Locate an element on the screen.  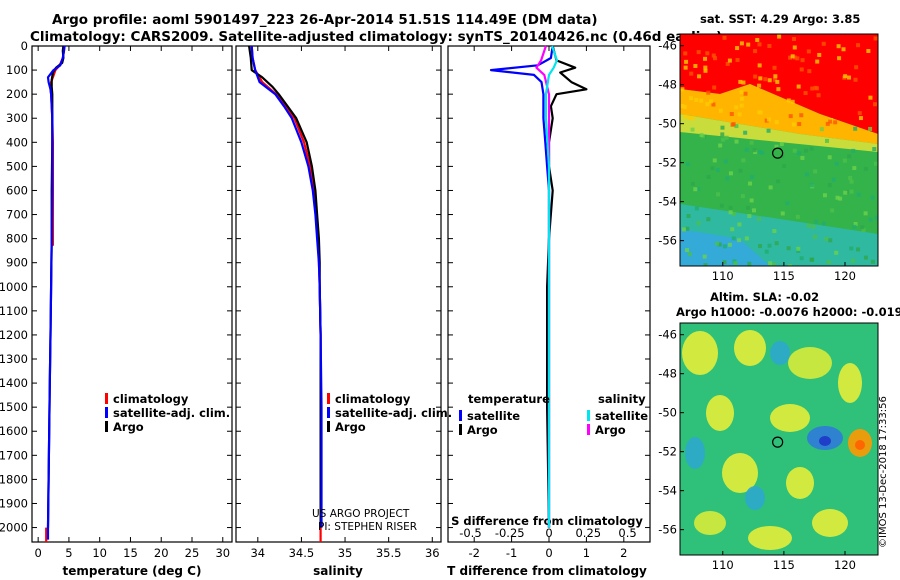
depth-tick-label: 200 is located at coordinates (17, 94).